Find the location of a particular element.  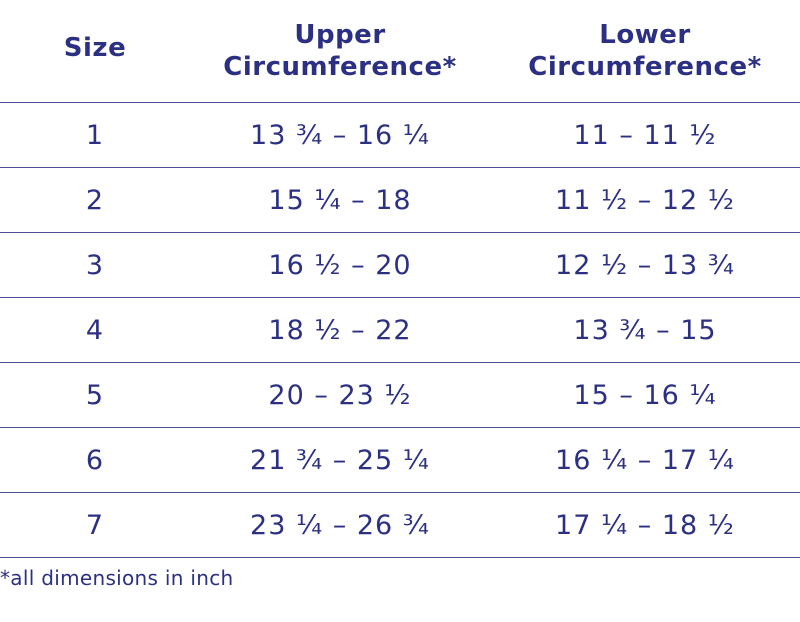

header-upper-circumference: Upper Circumference* is located at coordinates (340, 51).